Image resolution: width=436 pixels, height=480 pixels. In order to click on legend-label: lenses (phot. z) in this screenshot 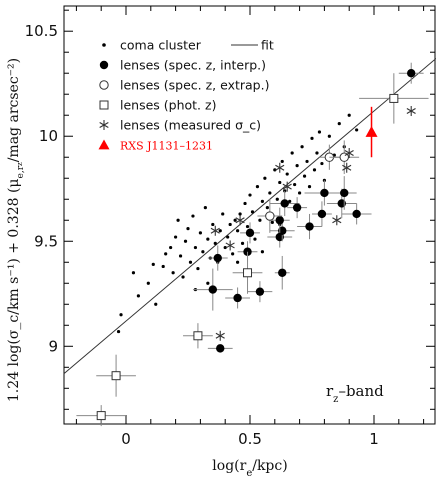, I will do `click(168, 105)`.